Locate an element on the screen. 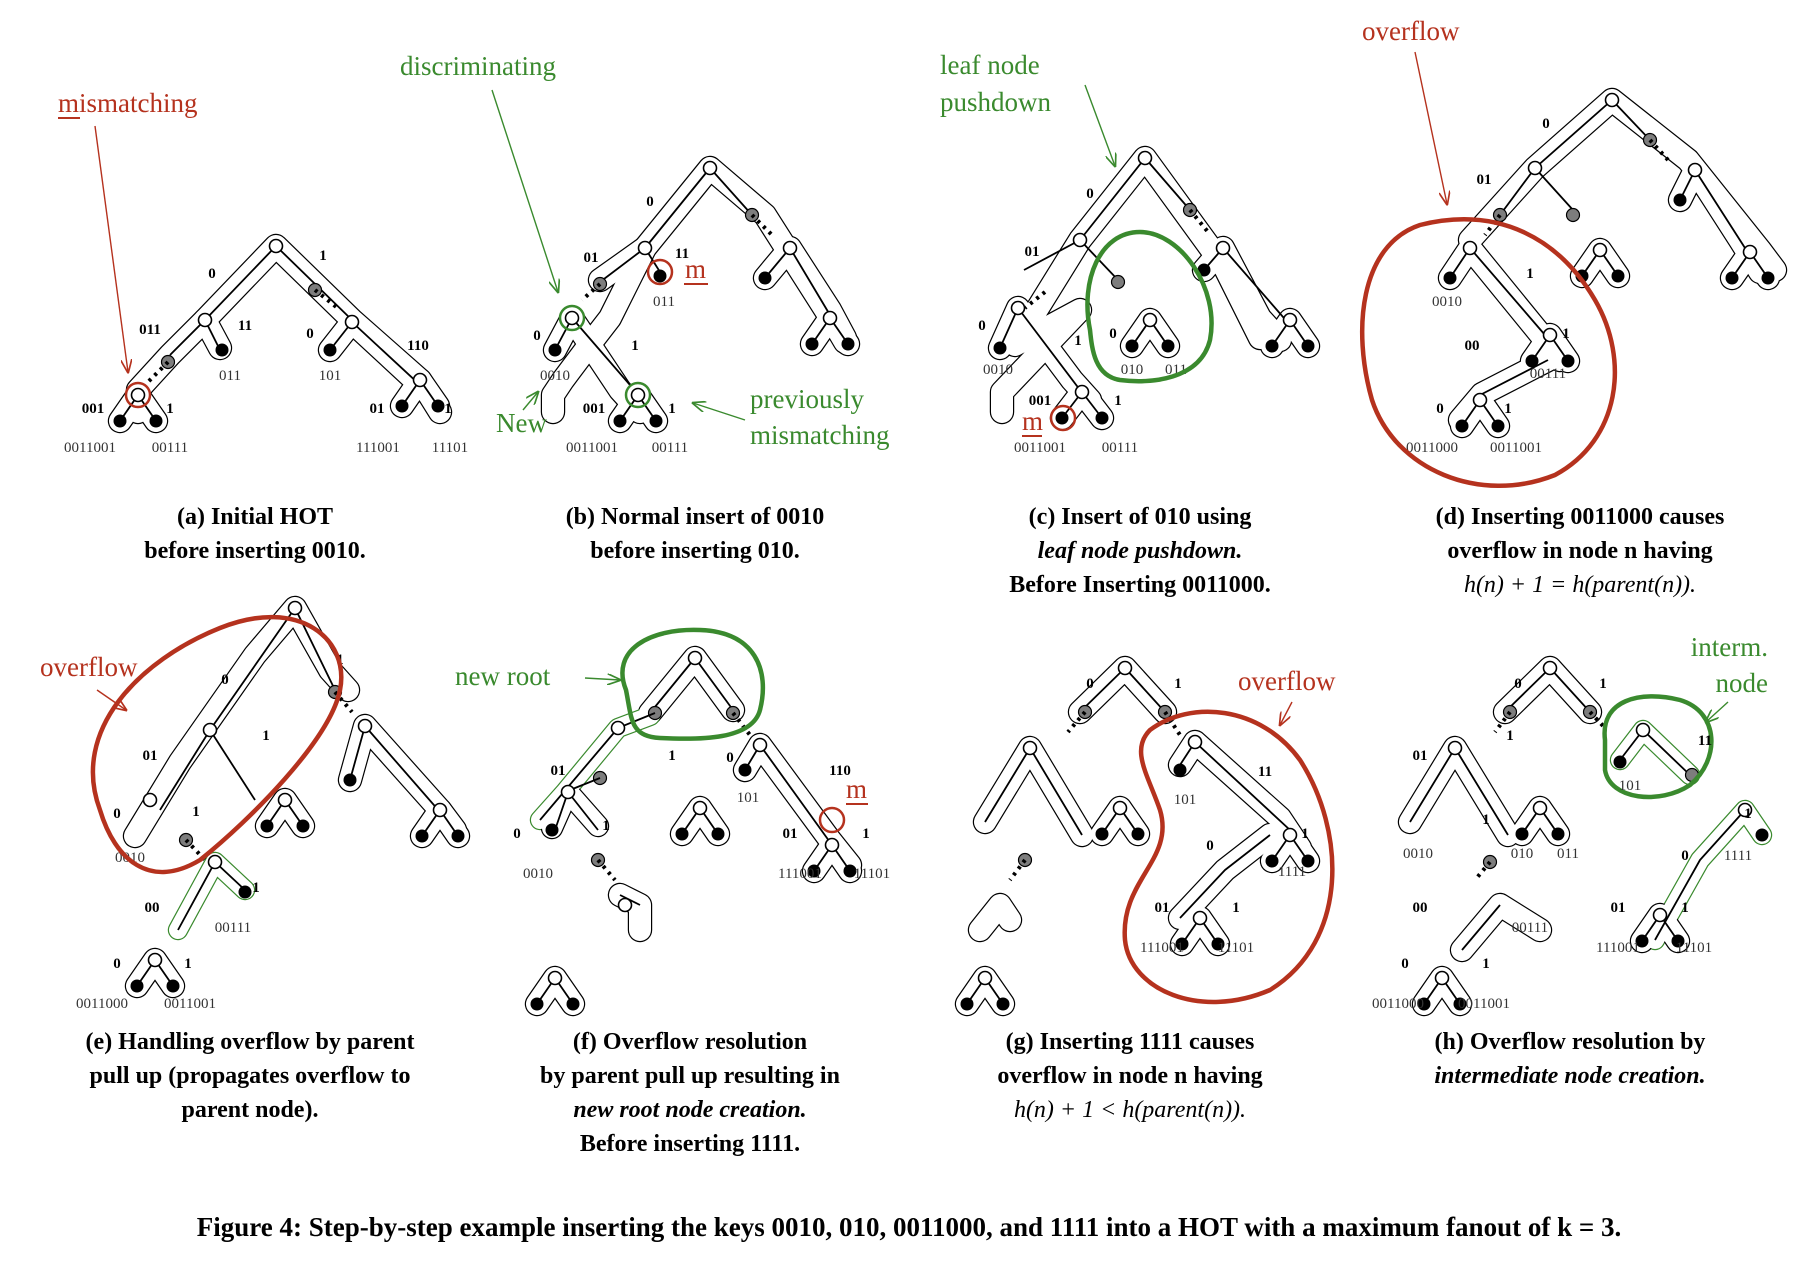 The width and height of the screenshot is (1818, 1272). annotation-mismatching: mismatching is located at coordinates (819, 435).